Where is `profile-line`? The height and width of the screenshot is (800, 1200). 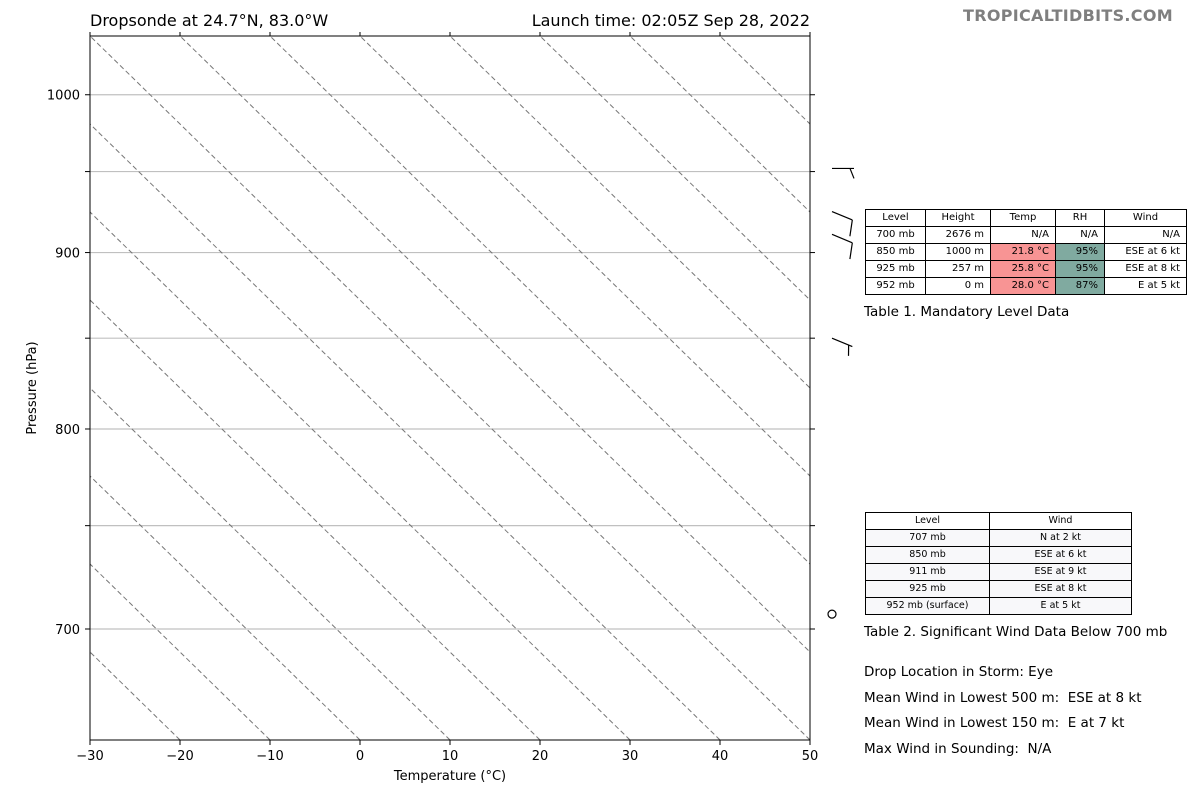
profile-line is located at coordinates (858, 331).